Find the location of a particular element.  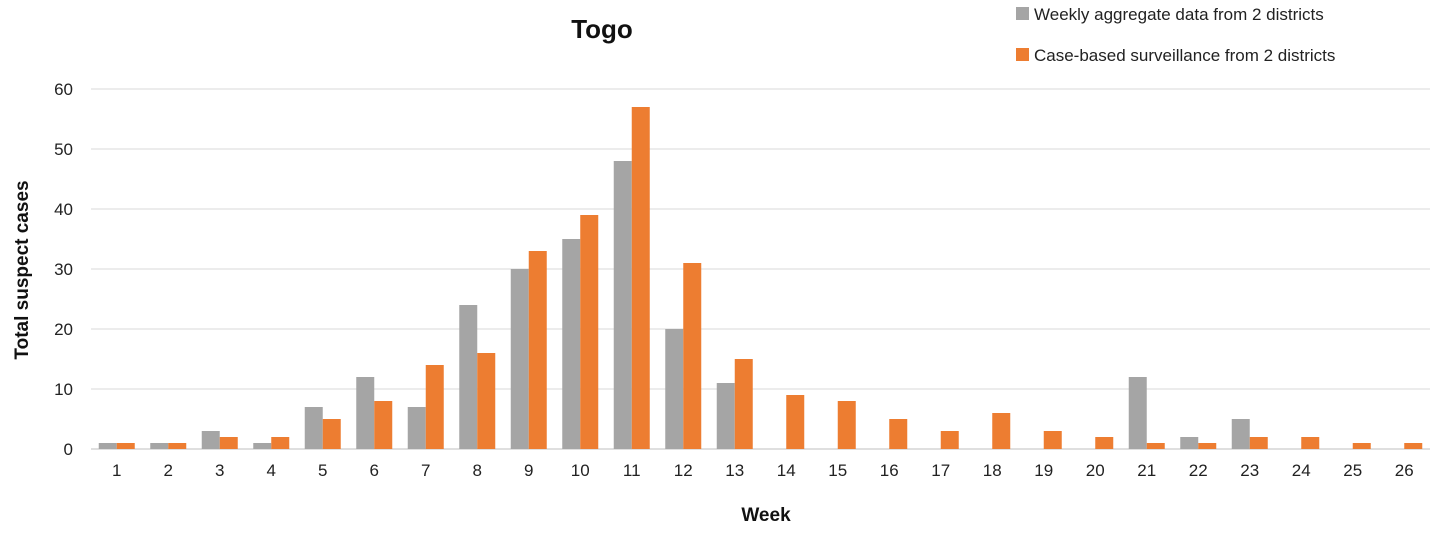

x-tick-label: 21 is located at coordinates (1146, 470).